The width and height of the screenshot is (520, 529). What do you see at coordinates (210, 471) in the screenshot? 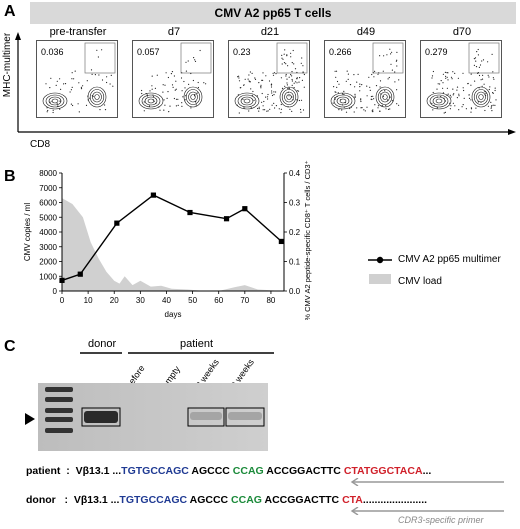
I see `seq-patient-black1: AGCCC` at bounding box center [210, 471].